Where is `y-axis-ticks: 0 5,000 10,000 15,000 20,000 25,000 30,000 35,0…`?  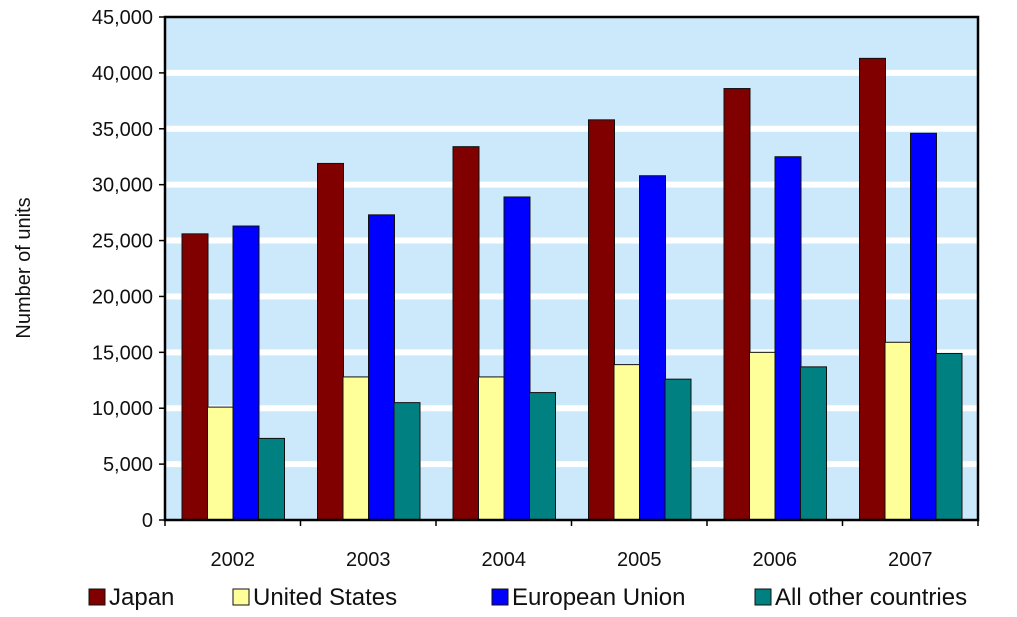
y-axis-ticks: 0 5,000 10,000 15,000 20,000 25,000 30,000 35,0… is located at coordinates (128, 269).